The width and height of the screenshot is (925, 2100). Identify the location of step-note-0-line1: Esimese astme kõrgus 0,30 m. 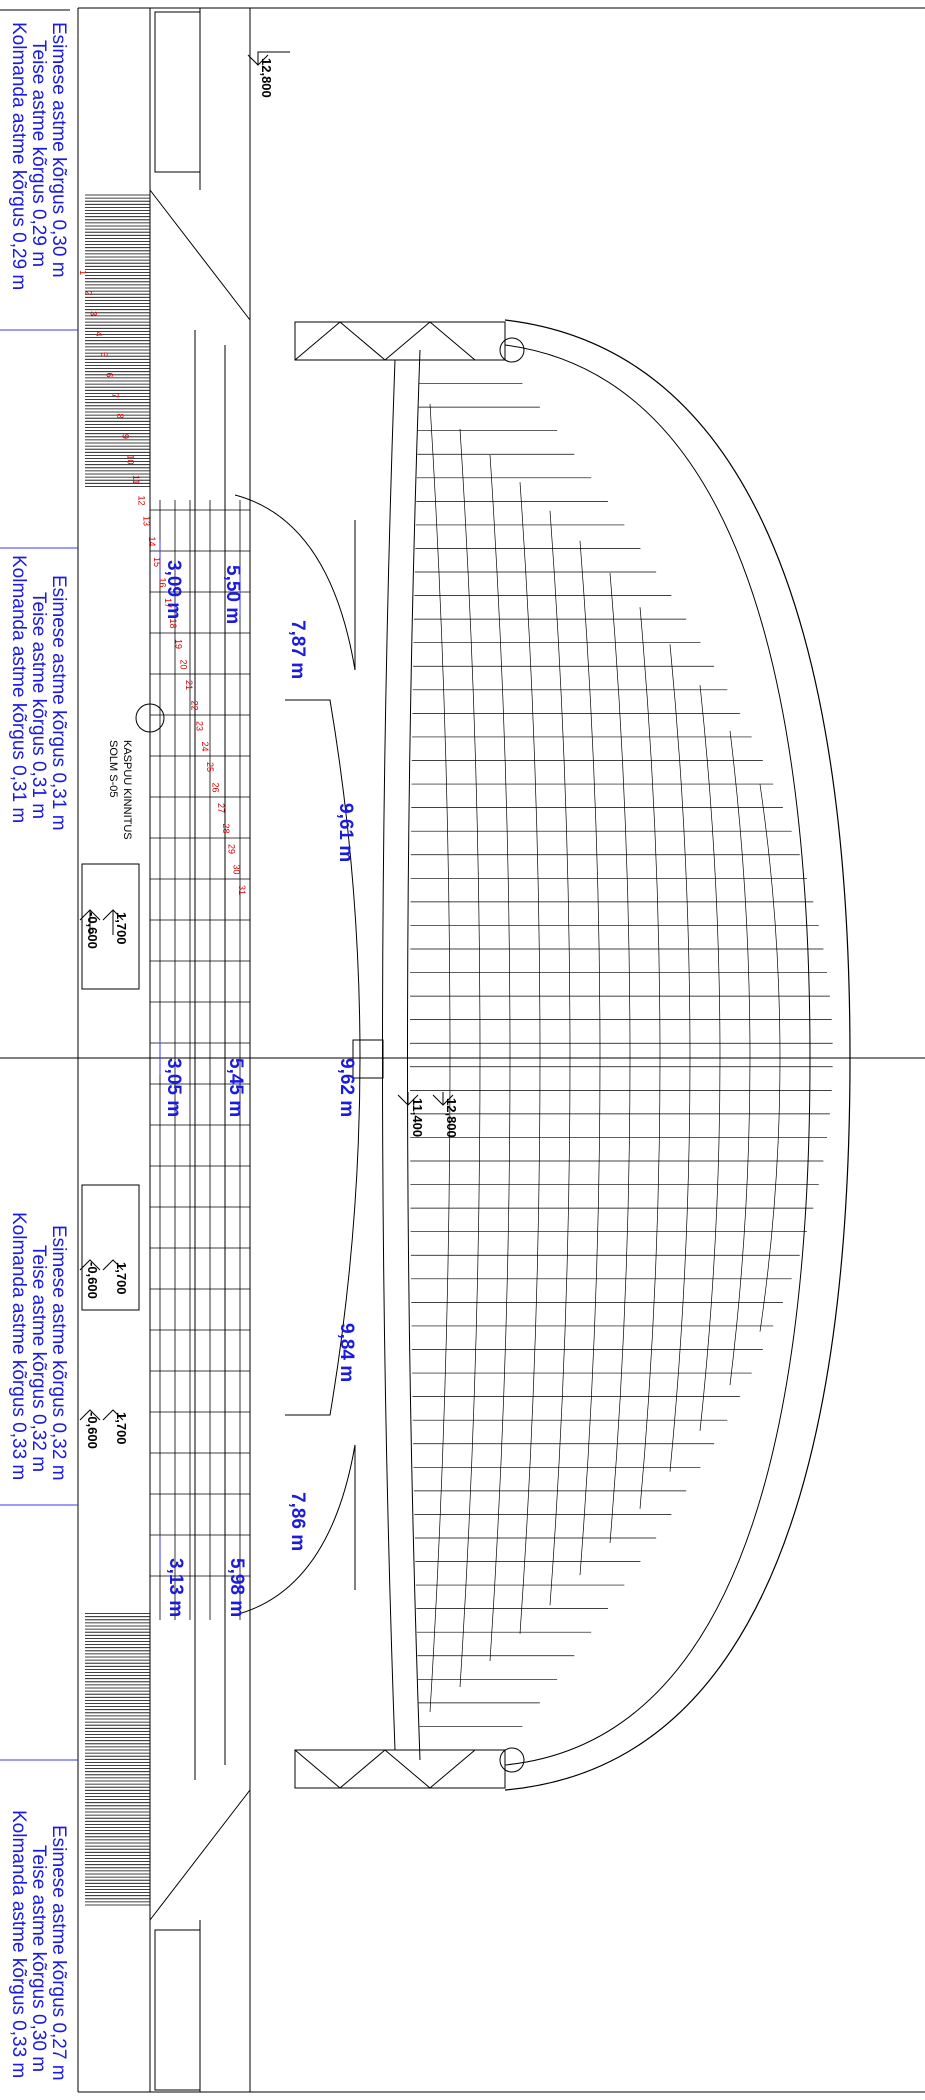
(58, 150).